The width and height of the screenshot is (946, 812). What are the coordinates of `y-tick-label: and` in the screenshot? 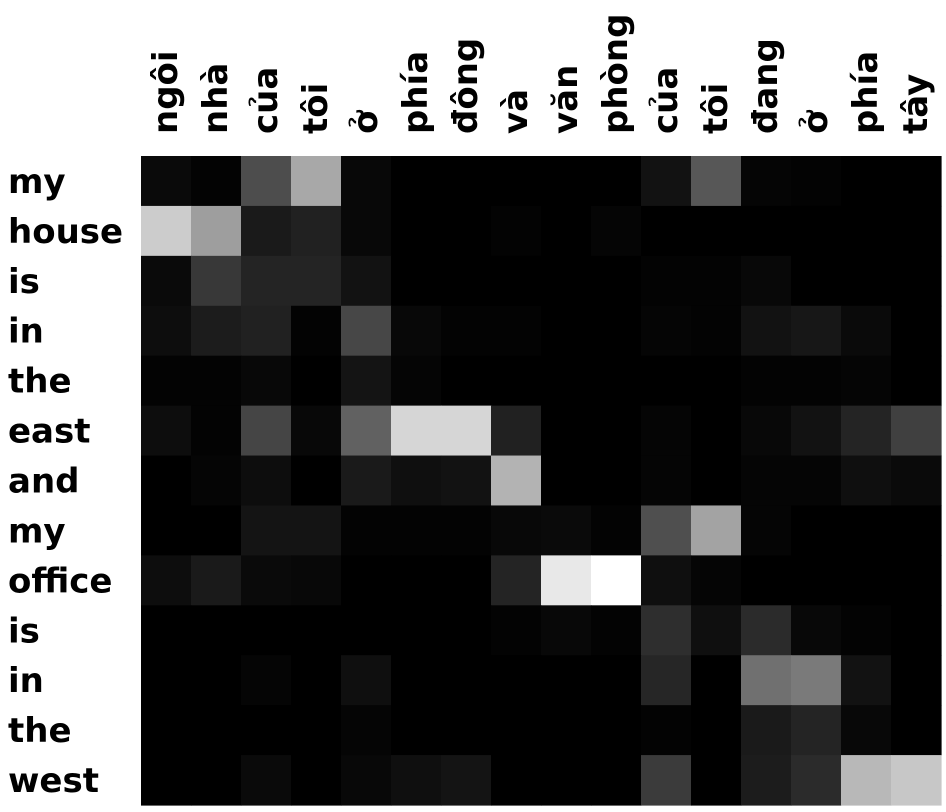 It's located at (44, 482).